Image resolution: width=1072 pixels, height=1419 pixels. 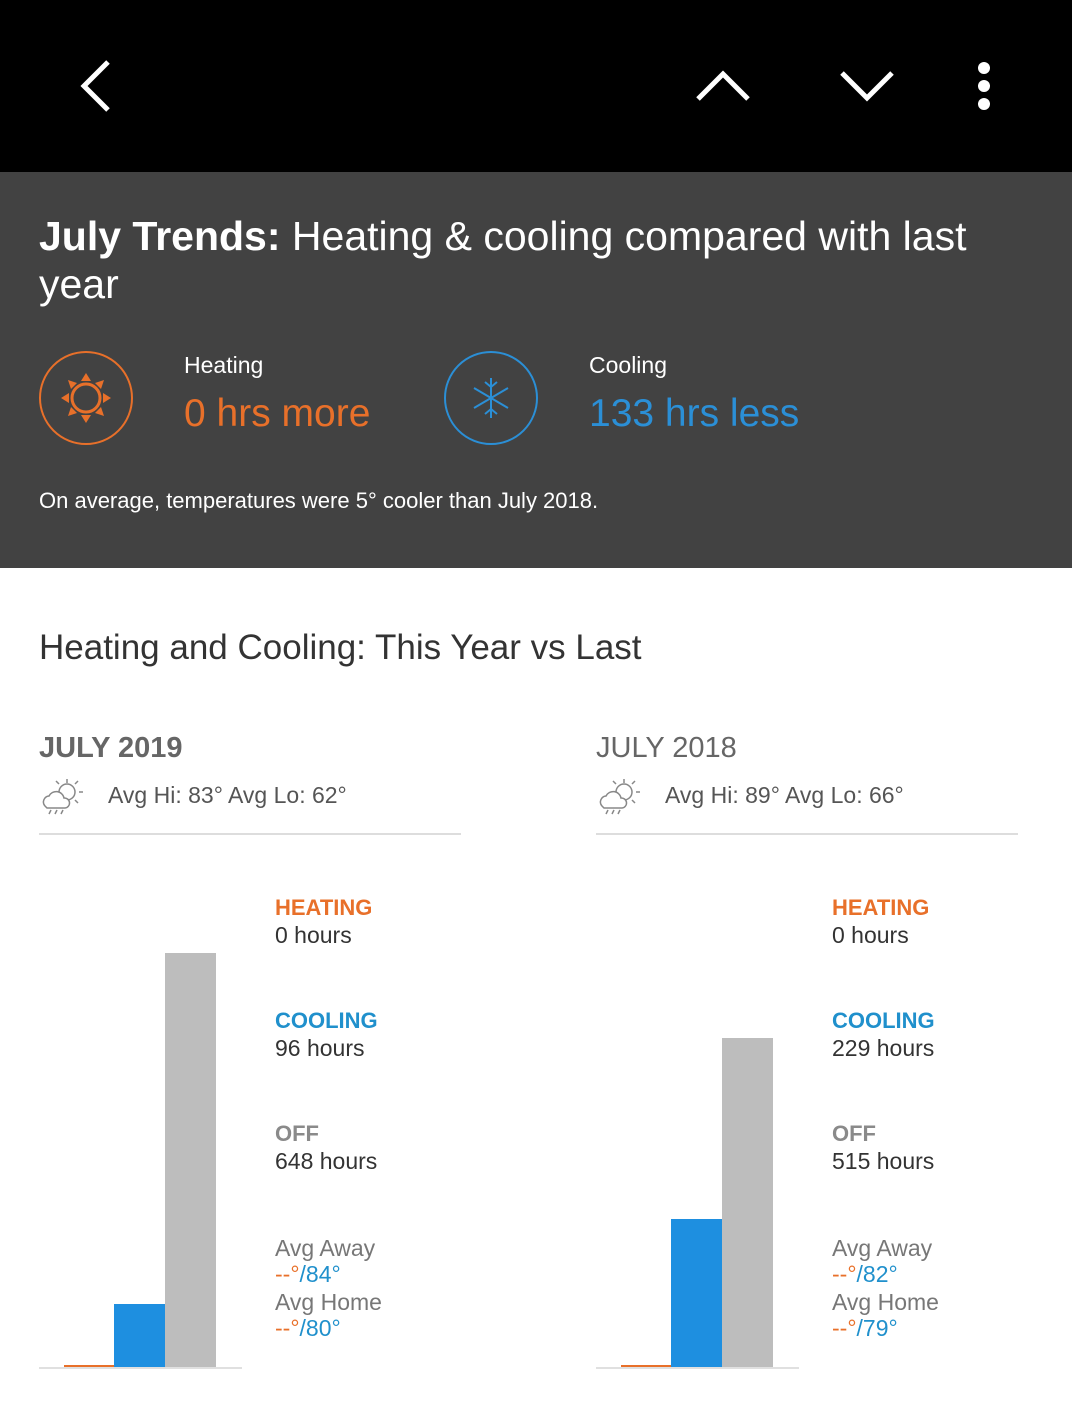 I want to click on heating-label: Heating, so click(x=224, y=365).